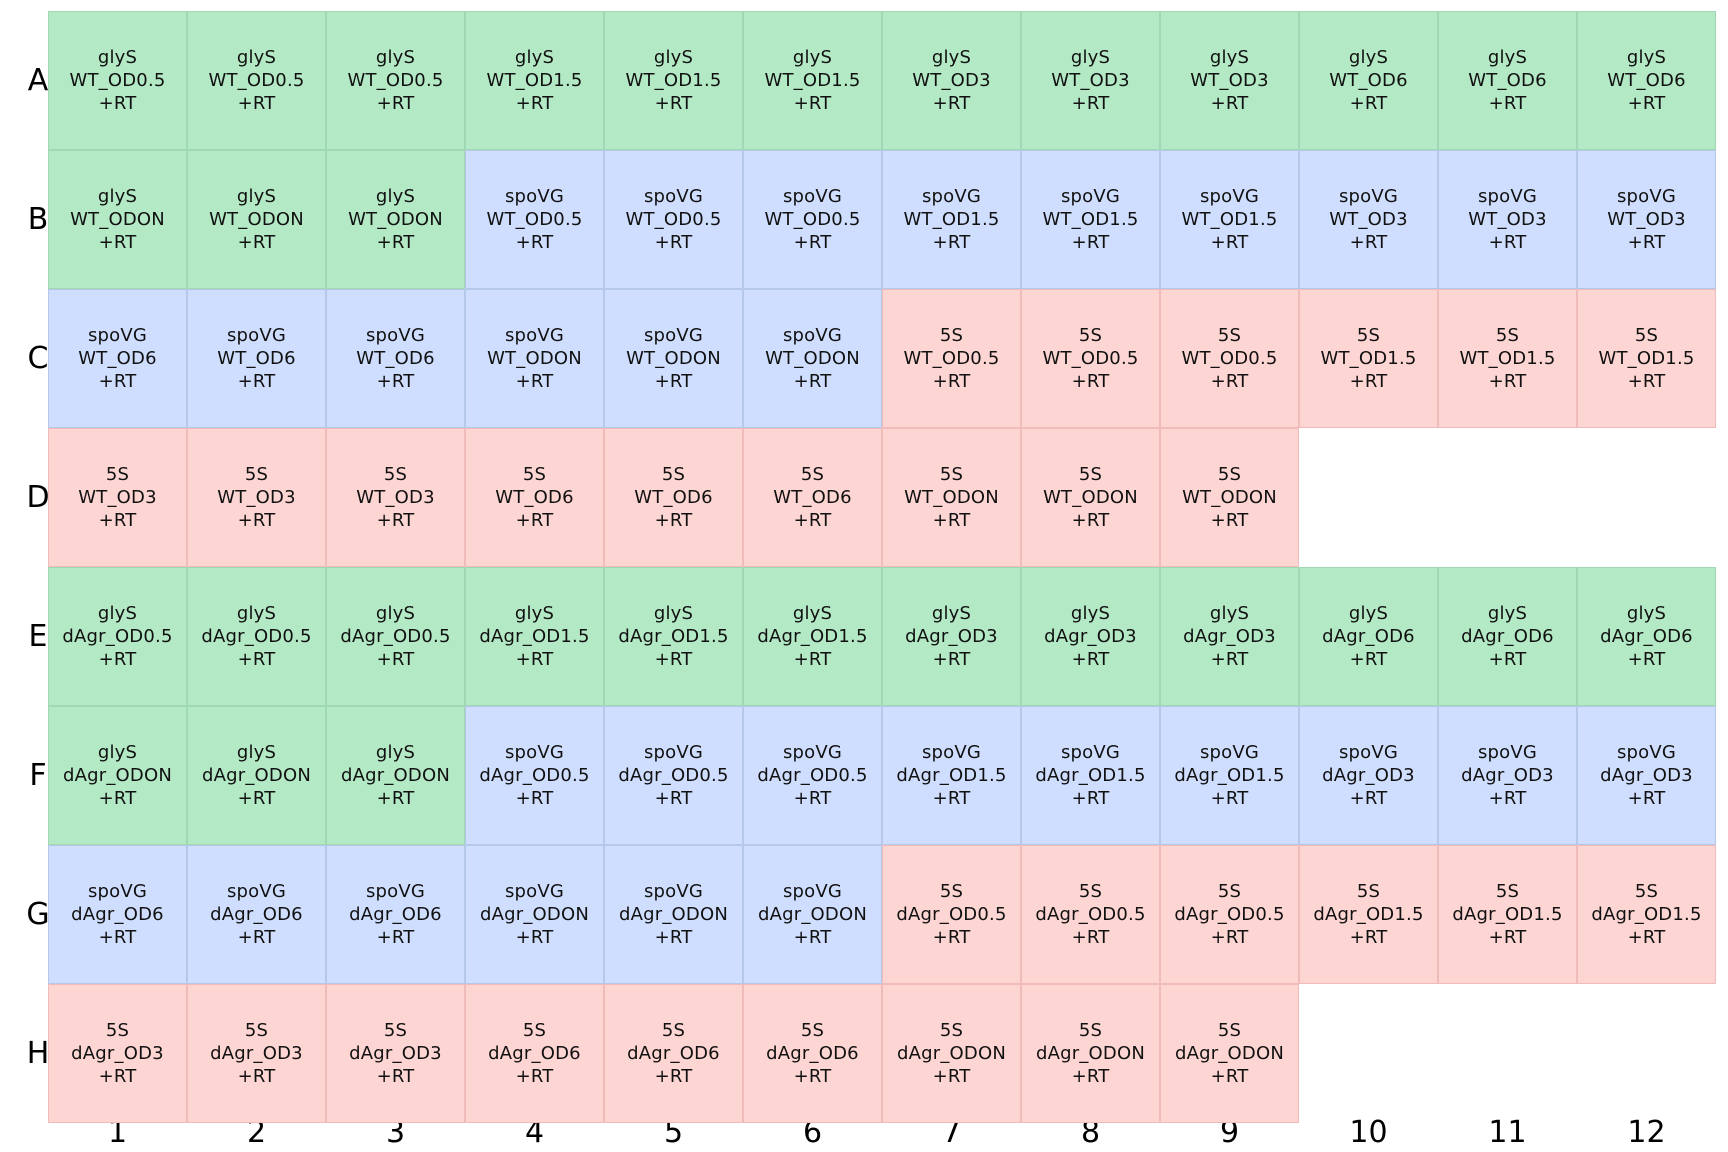  Describe the element at coordinates (38, 219) in the screenshot. I see `row-label-b: B` at that location.